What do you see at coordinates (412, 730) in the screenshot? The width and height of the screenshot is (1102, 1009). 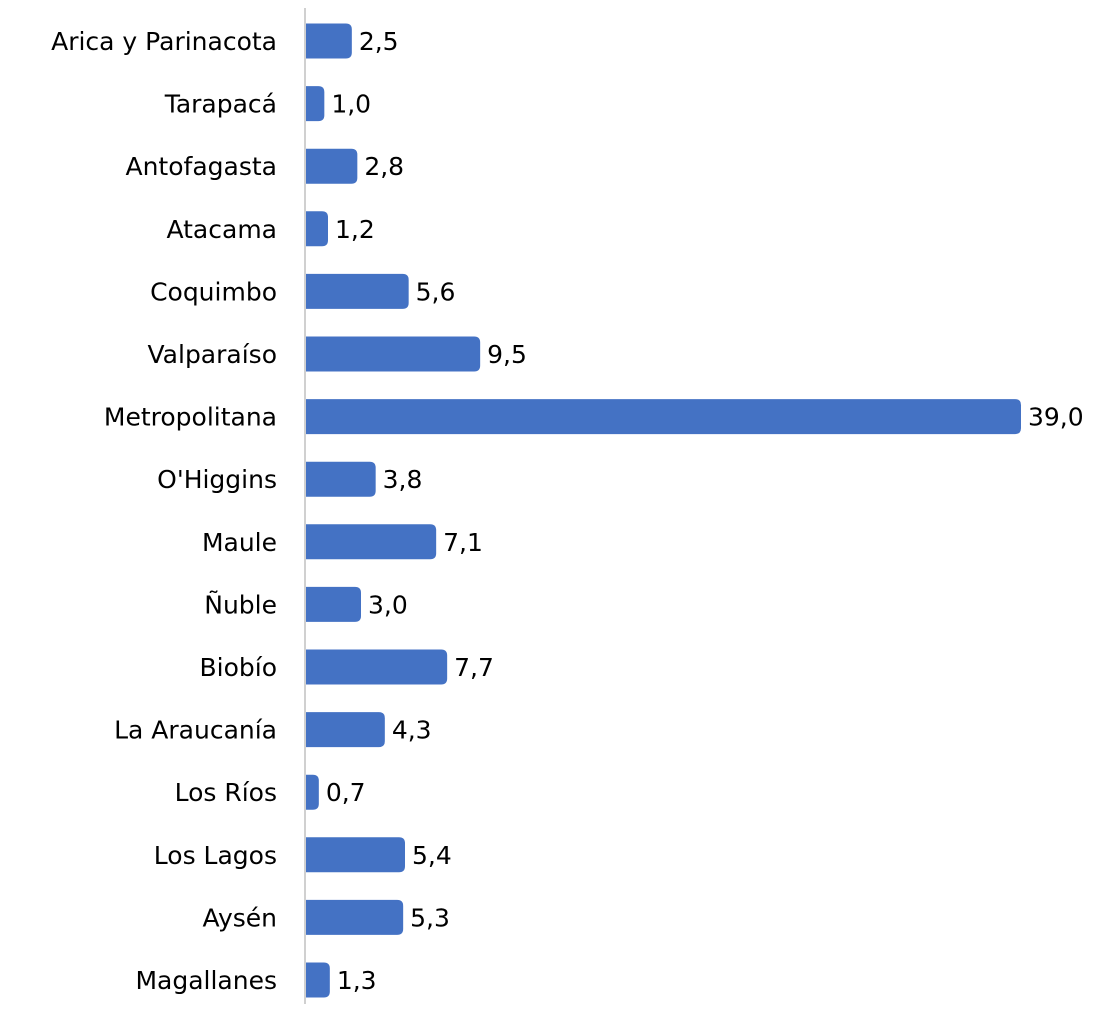 I see `value-label: 4,3` at bounding box center [412, 730].